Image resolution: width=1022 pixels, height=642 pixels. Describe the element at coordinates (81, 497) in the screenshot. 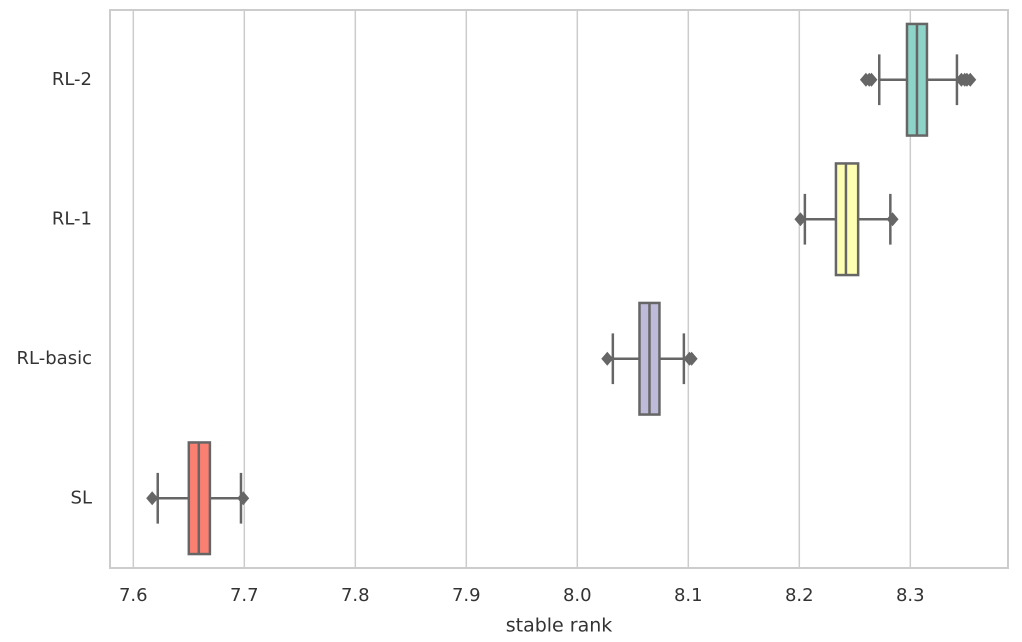

I see `y-tick-label: SL` at that location.